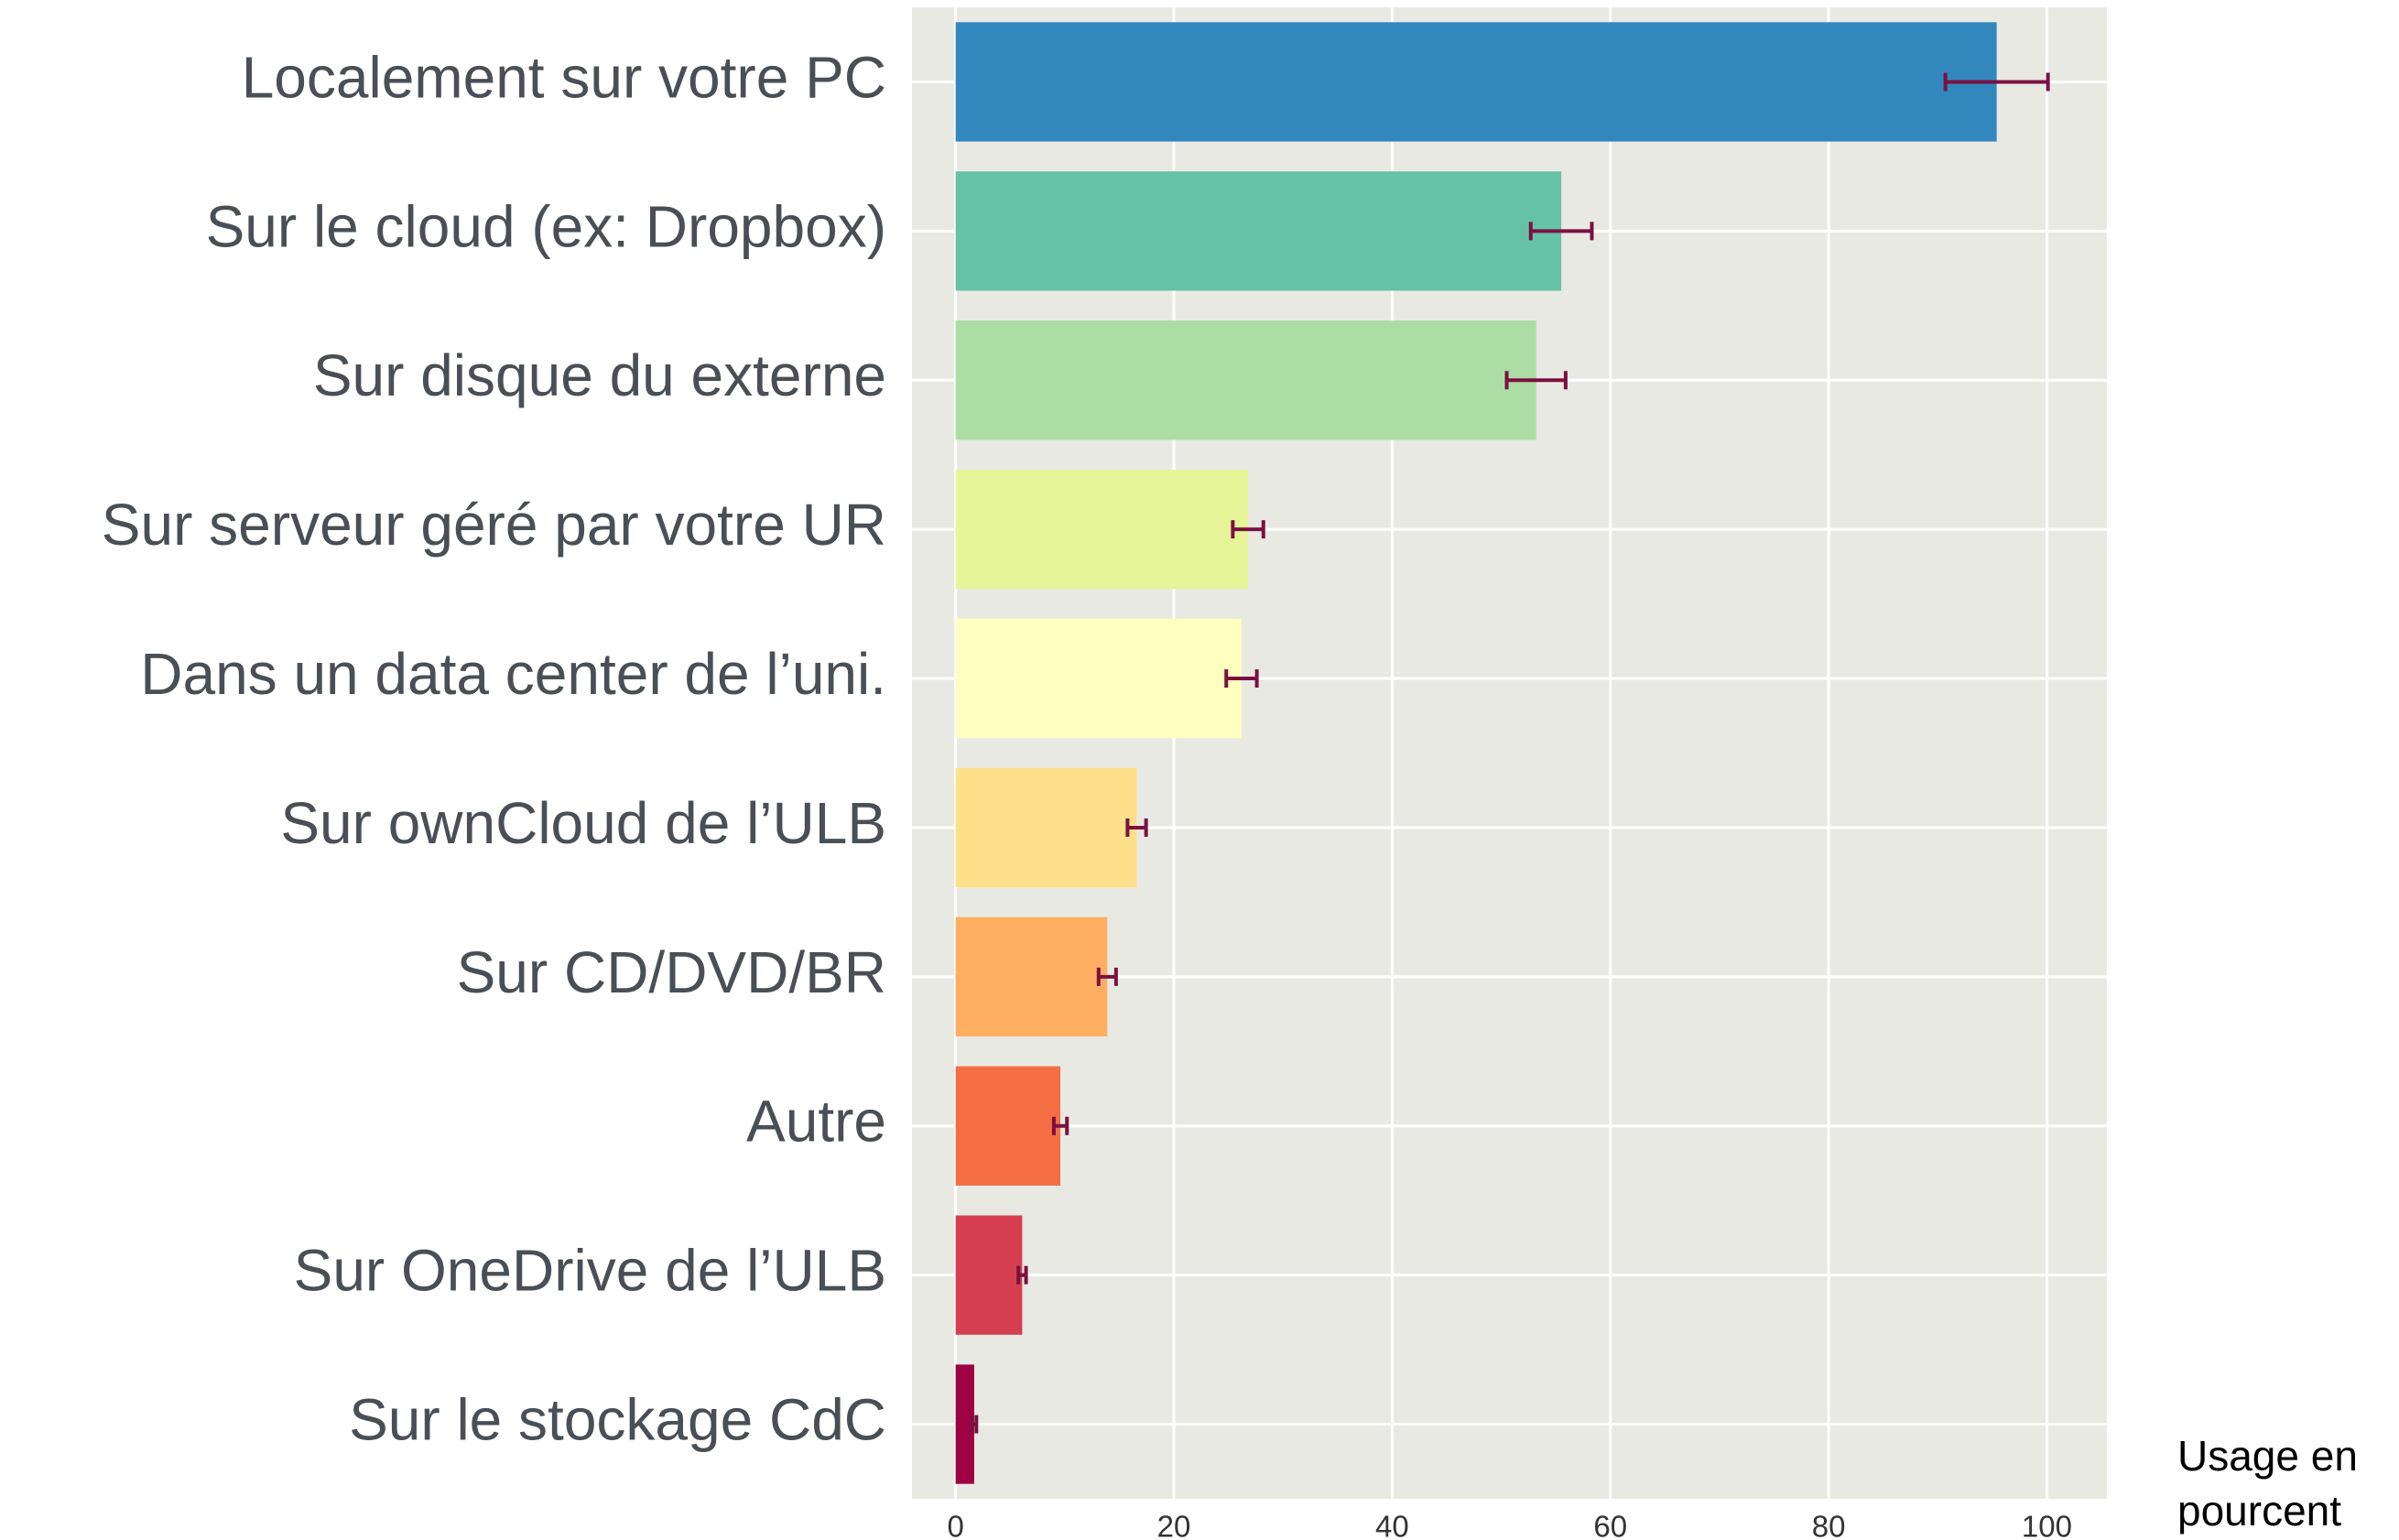  Describe the element at coordinates (1174, 1525) in the screenshot. I see `x-tick-label: 20` at that location.